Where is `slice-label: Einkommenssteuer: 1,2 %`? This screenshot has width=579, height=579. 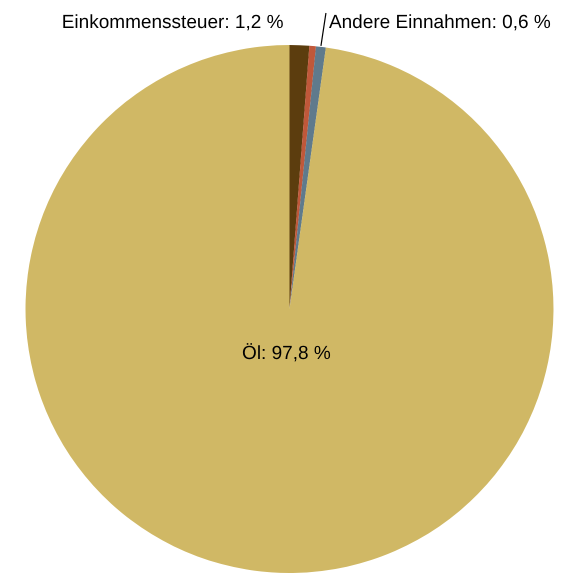 slice-label: Einkommenssteuer: 1,2 % is located at coordinates (173, 23).